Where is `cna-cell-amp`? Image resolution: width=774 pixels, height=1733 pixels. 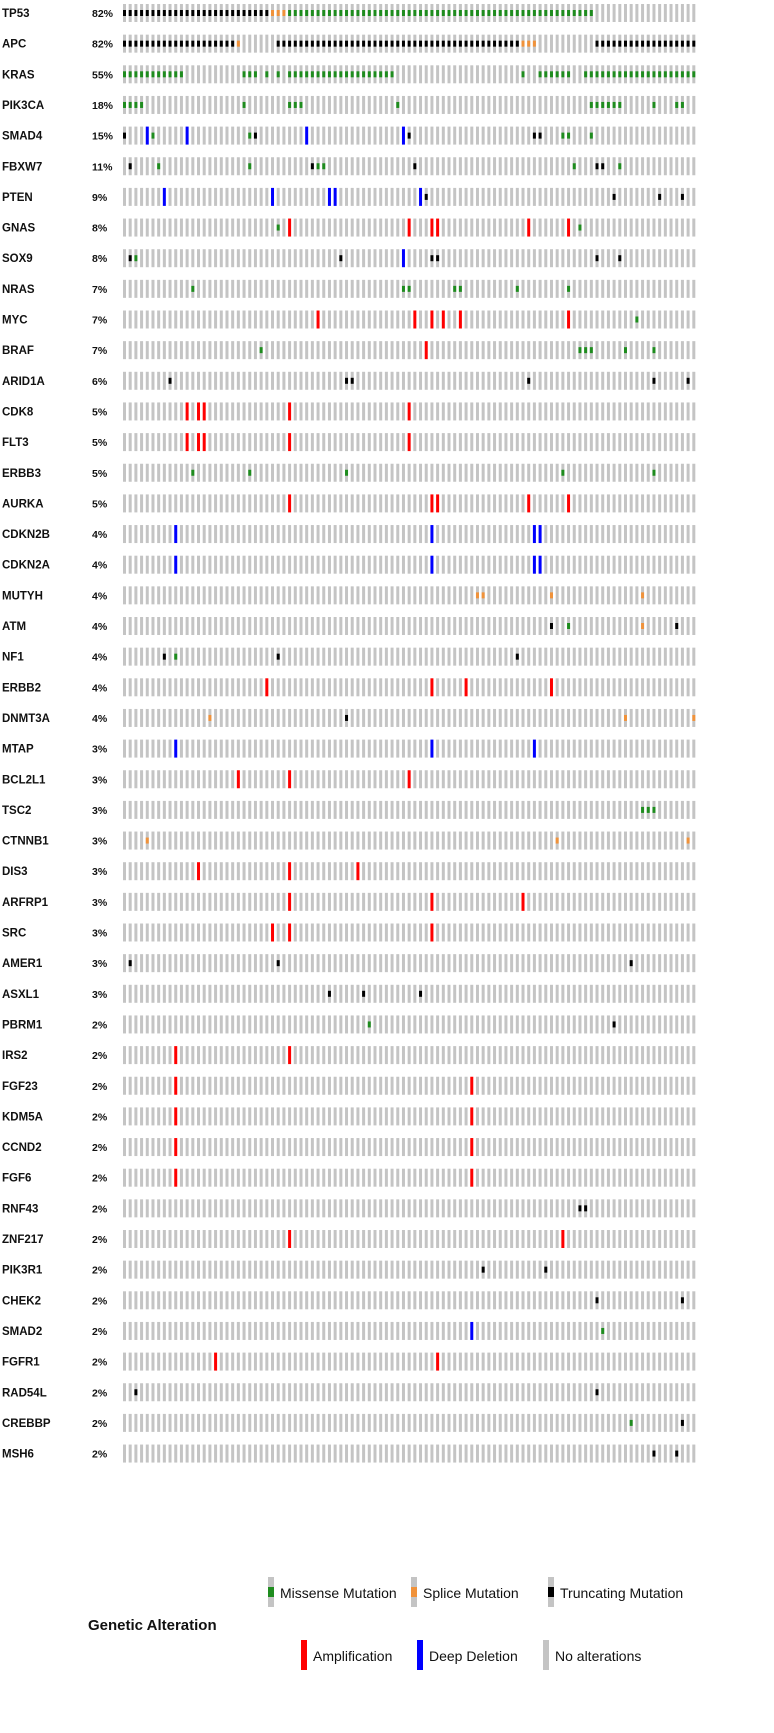
cna-cell-amp is located at coordinates (432, 503).